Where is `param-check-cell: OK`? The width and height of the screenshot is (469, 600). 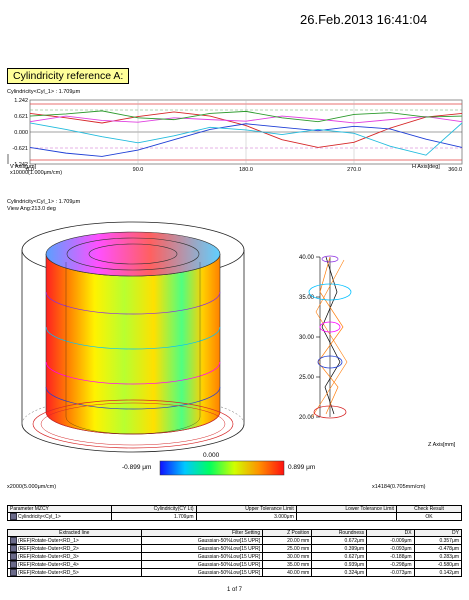 param-check-cell: OK is located at coordinates (429, 516).